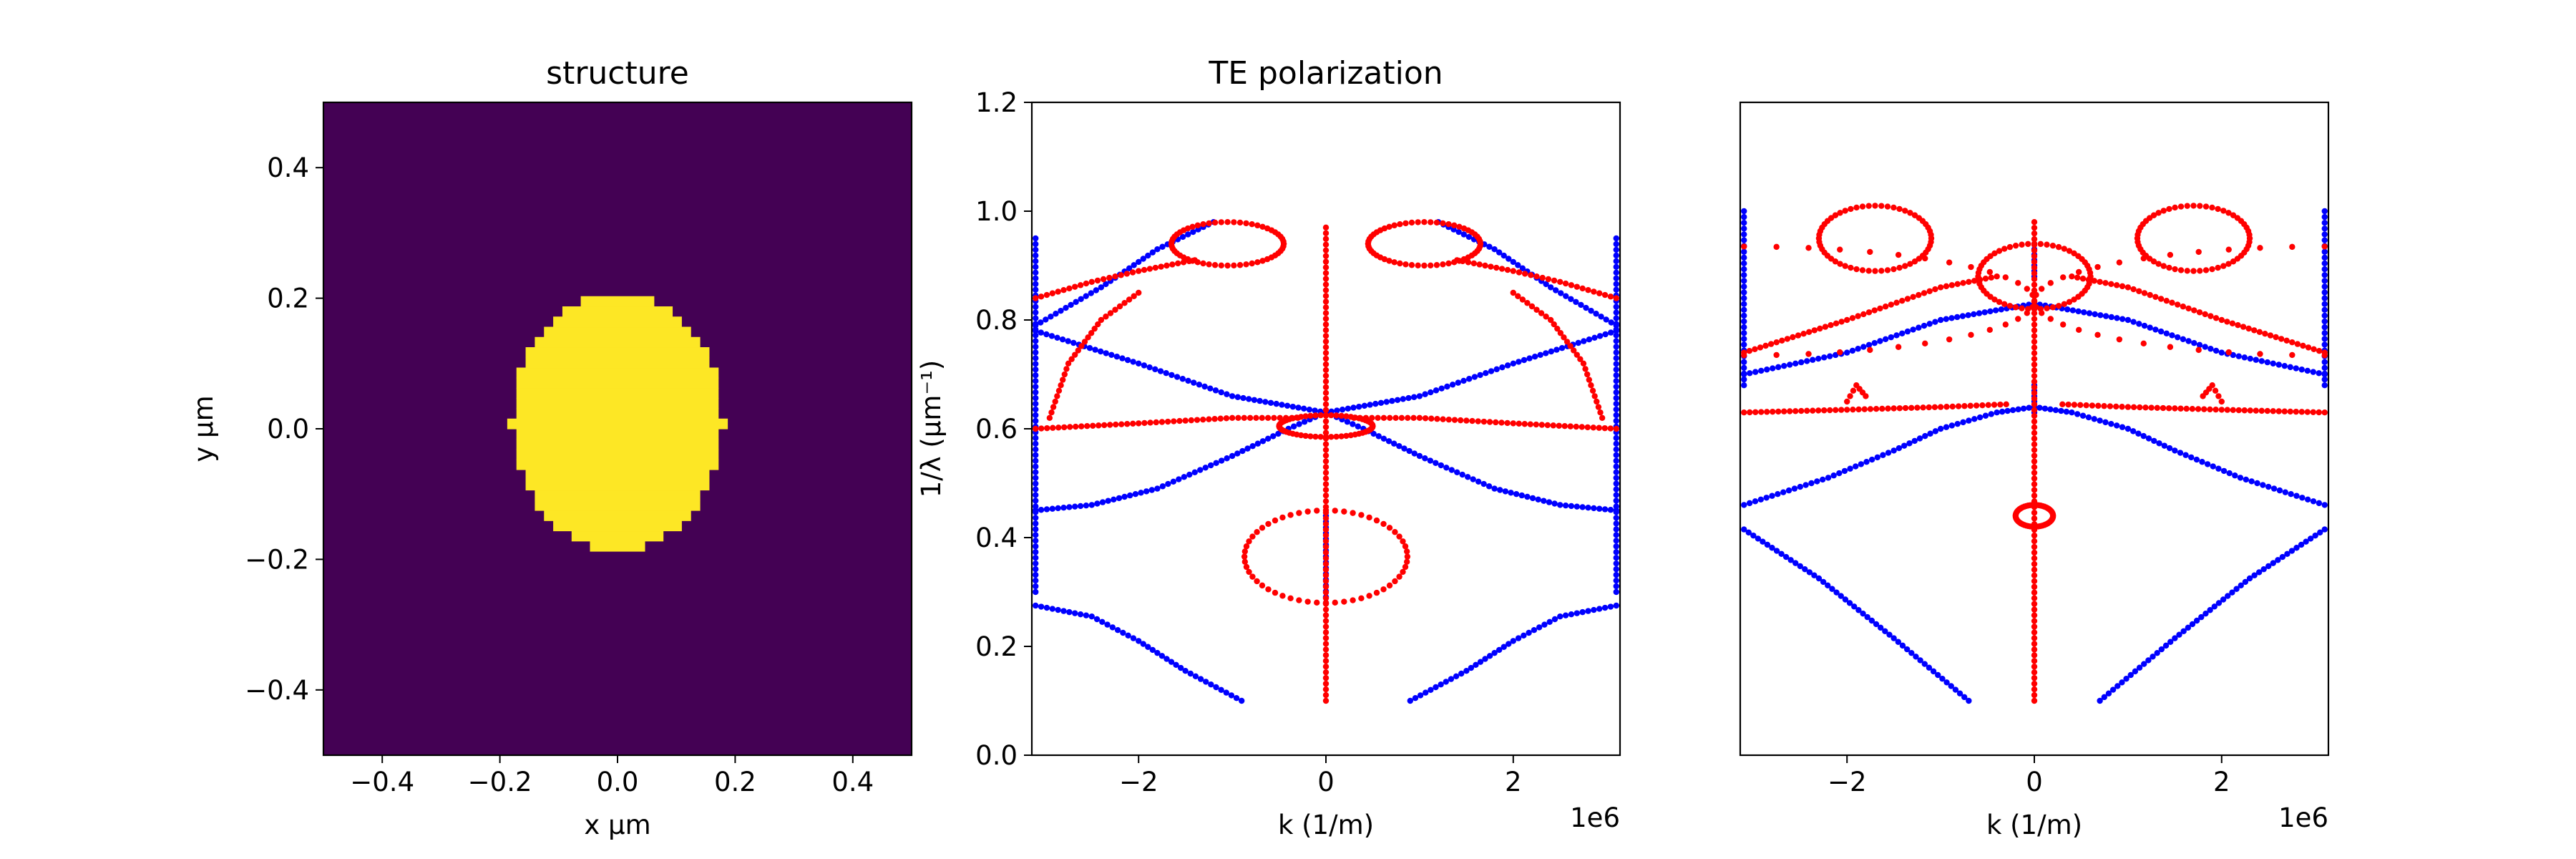  What do you see at coordinates (382, 782) in the screenshot?
I see `structure-x-tick-label: −0.4` at bounding box center [382, 782].